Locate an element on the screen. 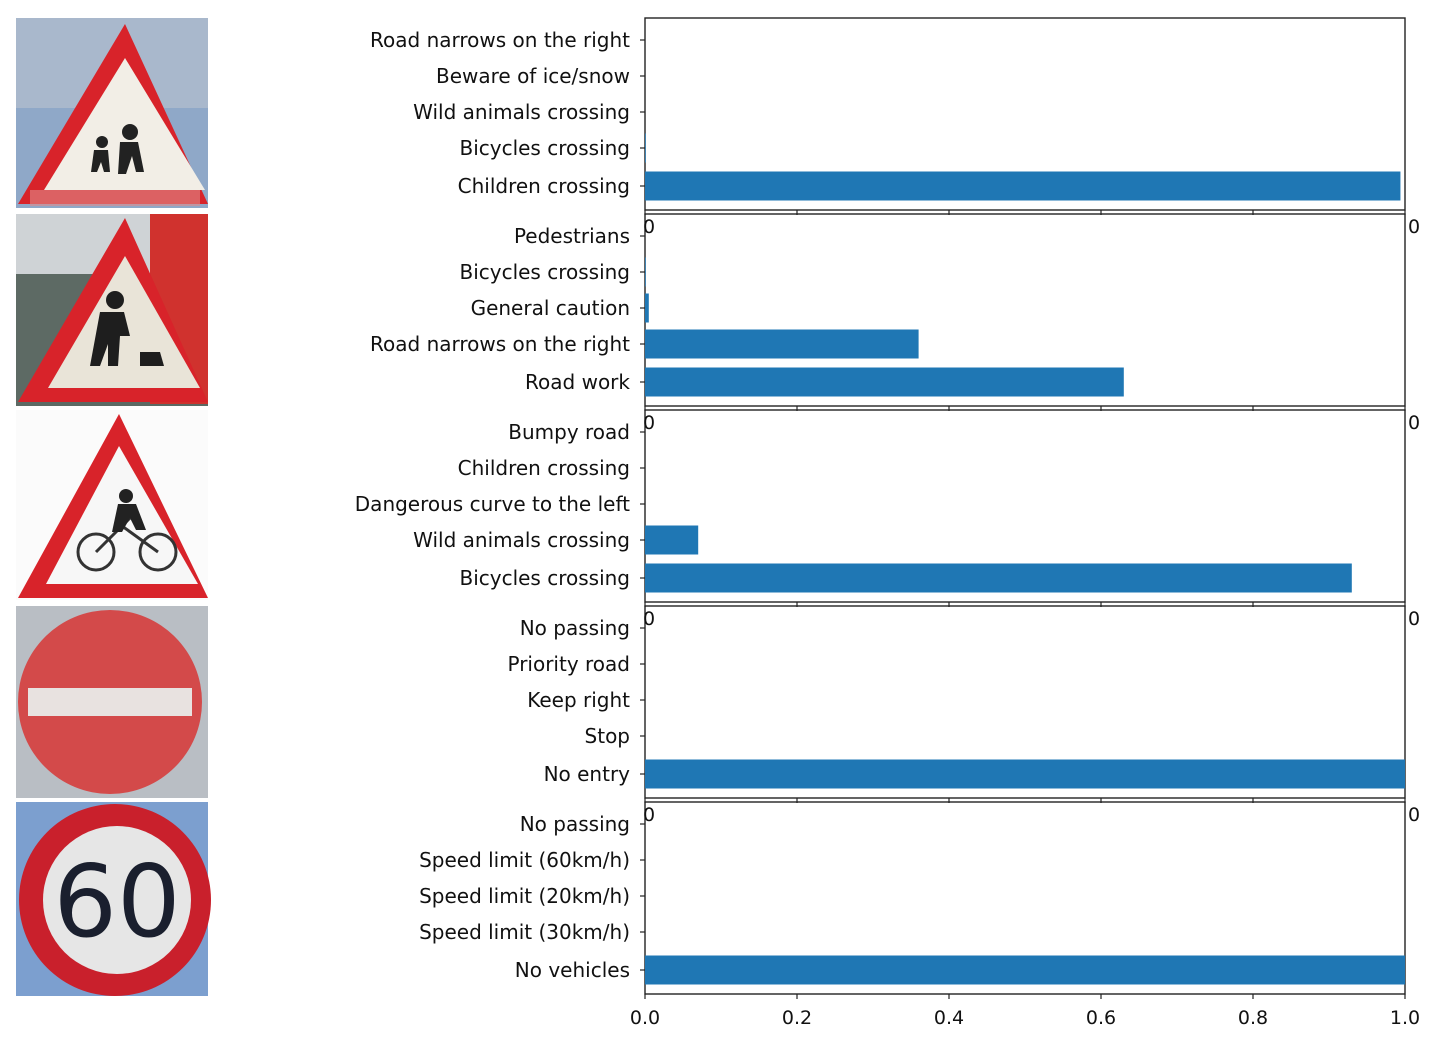 The image size is (1430, 1042). x-tick-label: 0.0 is located at coordinates (645, 1018).